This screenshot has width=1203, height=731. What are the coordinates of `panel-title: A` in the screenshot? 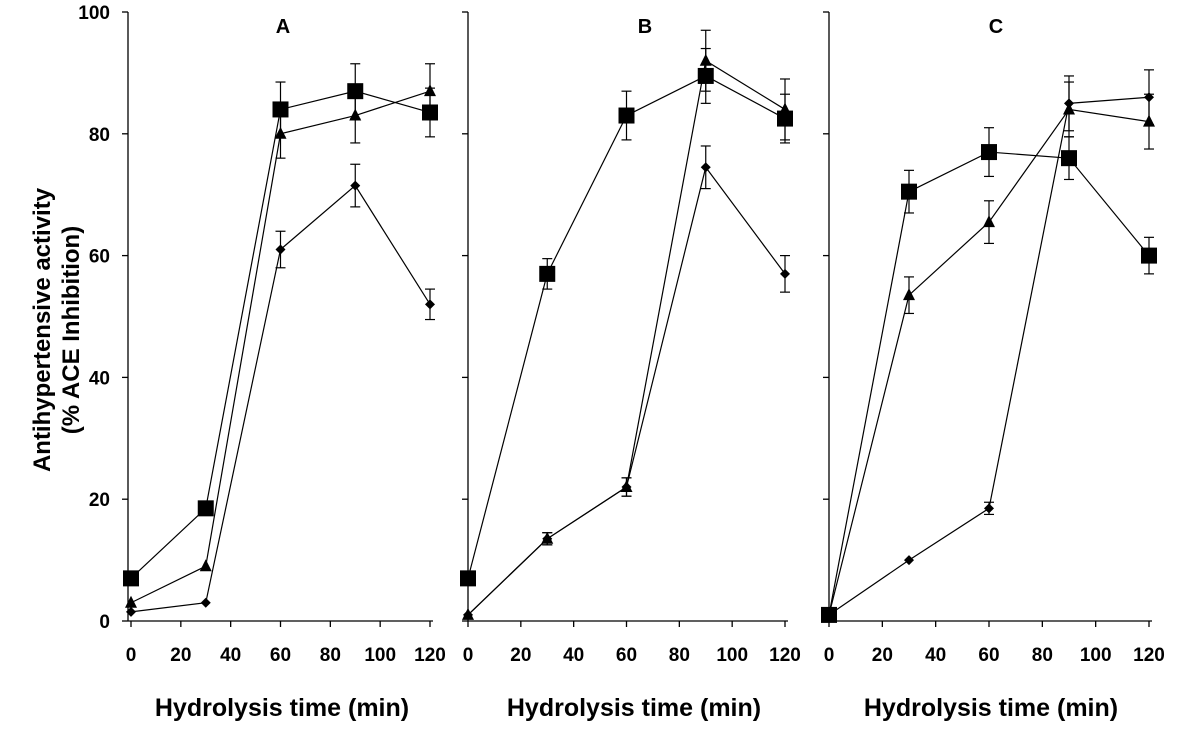 It's located at (283, 27).